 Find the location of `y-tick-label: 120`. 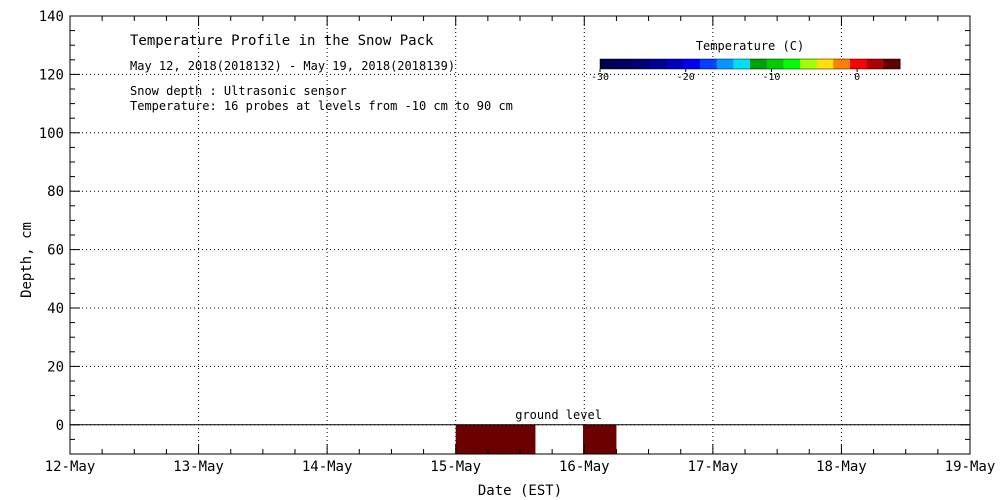

y-tick-label: 120 is located at coordinates (51, 75).